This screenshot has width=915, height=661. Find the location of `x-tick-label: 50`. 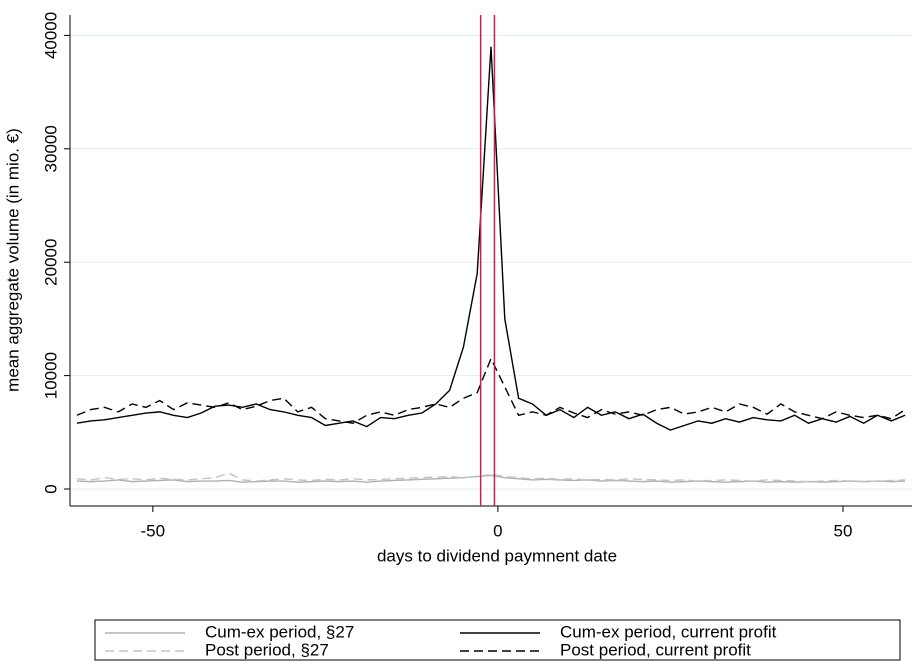

x-tick-label: 50 is located at coordinates (843, 530).